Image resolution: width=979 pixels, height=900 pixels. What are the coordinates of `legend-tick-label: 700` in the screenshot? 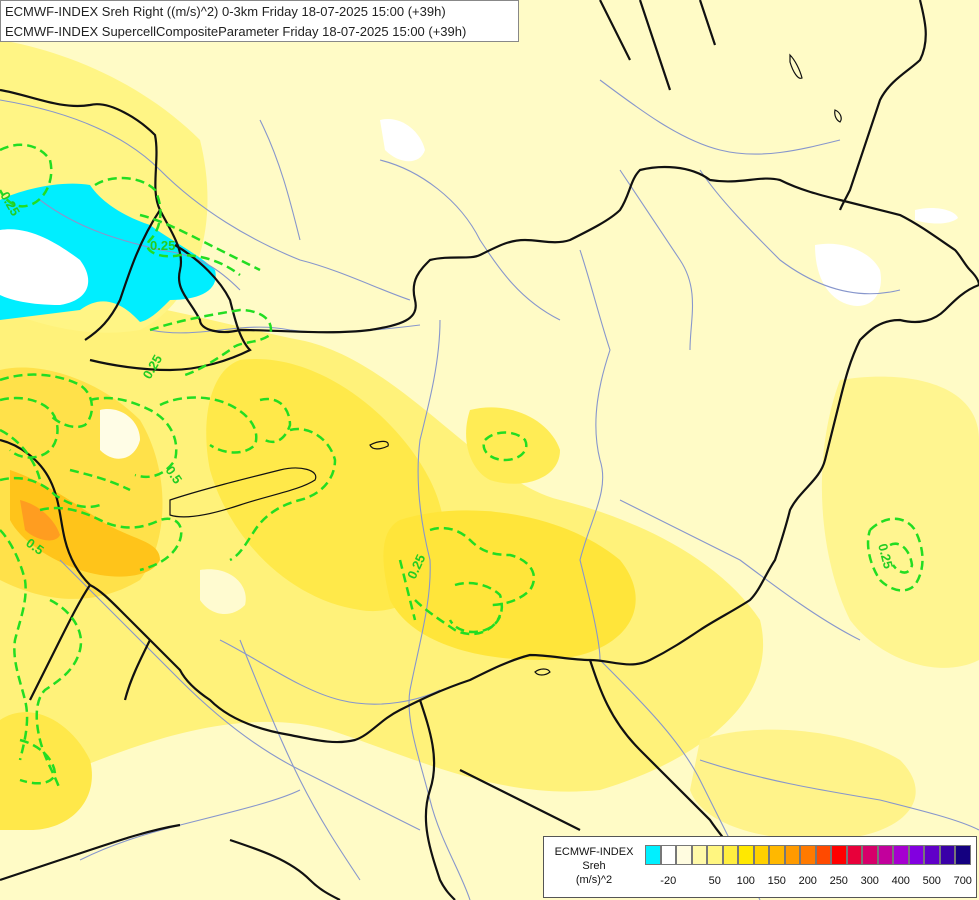 It's located at (962, 881).